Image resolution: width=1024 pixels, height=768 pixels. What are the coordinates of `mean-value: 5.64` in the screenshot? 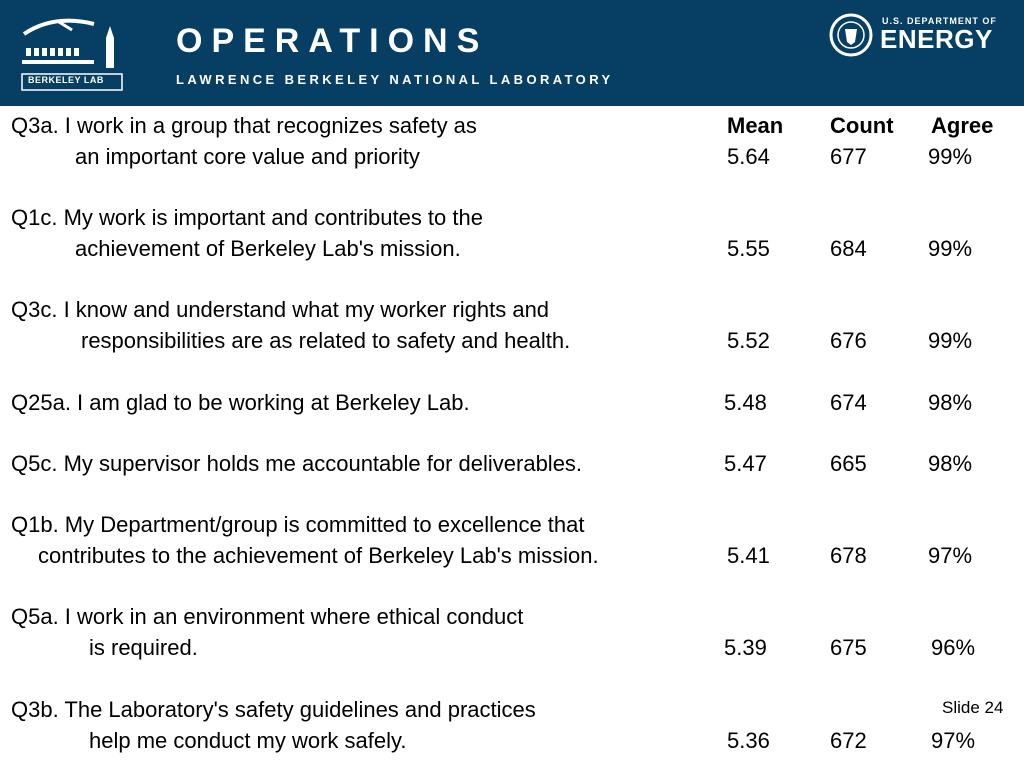 It's located at (748, 156).